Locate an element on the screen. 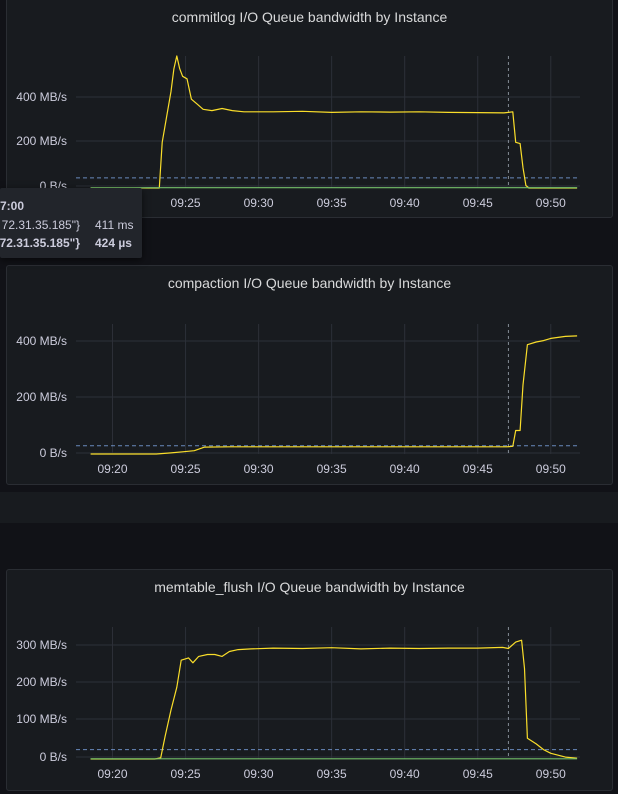 The height and width of the screenshot is (794, 618). y-tick-label: 300 MB/s is located at coordinates (41, 645).